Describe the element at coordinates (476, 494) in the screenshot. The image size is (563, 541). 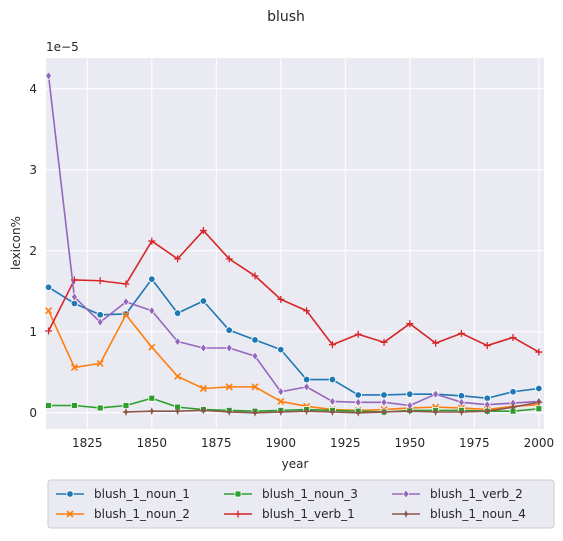
I see `legend-label: blush_1_verb_2` at that location.